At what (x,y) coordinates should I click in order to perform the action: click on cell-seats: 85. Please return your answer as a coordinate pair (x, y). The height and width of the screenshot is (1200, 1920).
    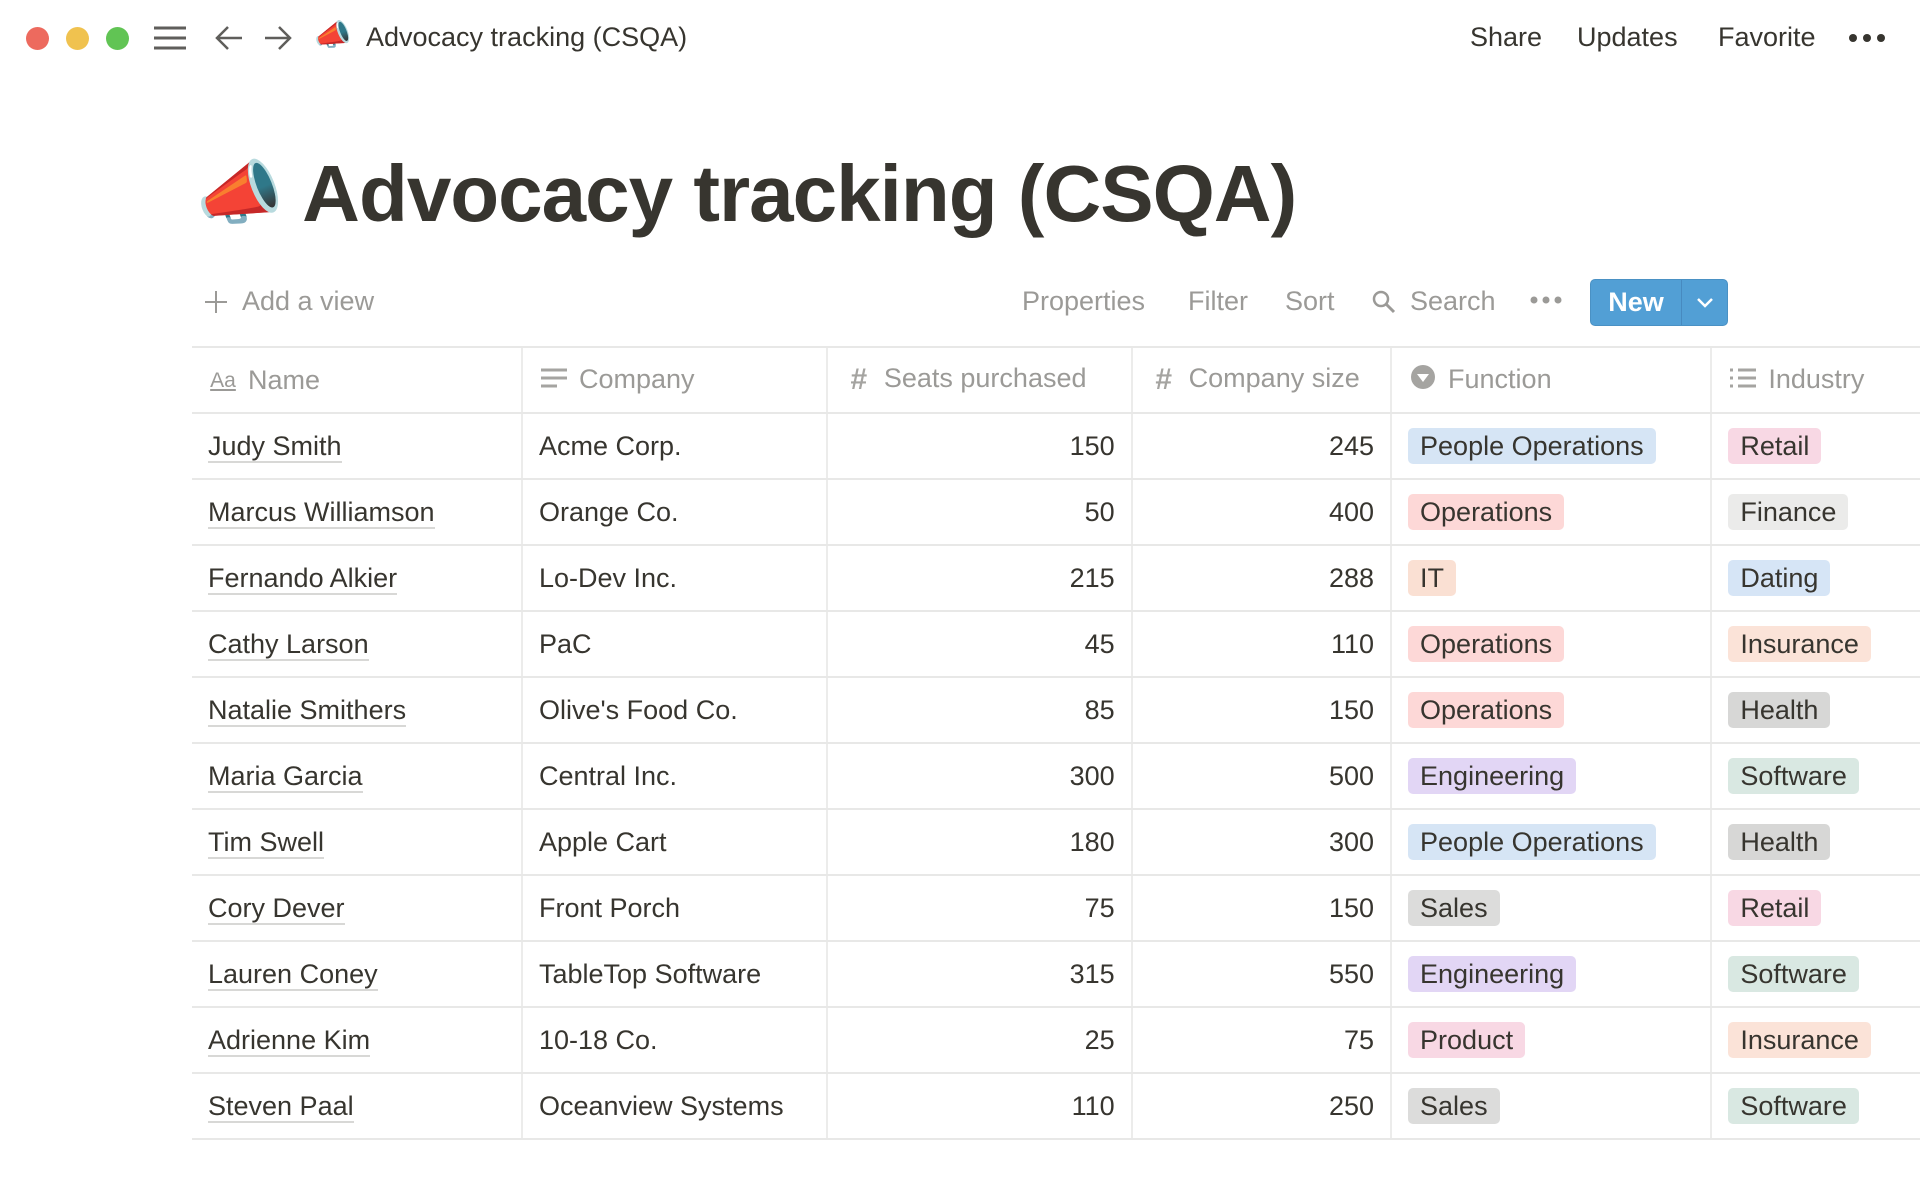
    Looking at the image, I should click on (978, 710).